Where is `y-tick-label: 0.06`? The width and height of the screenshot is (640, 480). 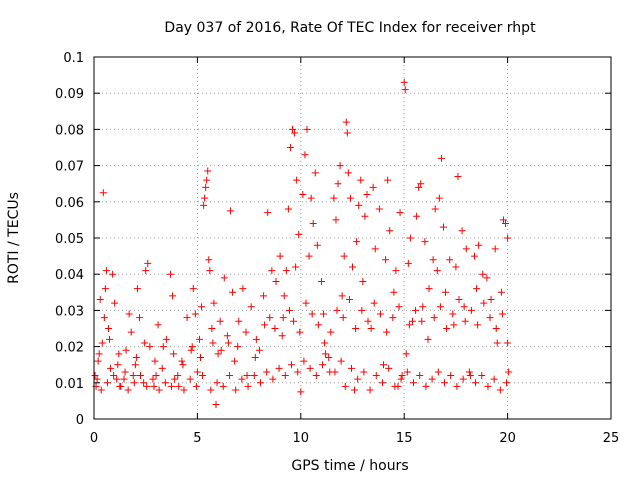
y-tick-label: 0.06 is located at coordinates (69, 203).